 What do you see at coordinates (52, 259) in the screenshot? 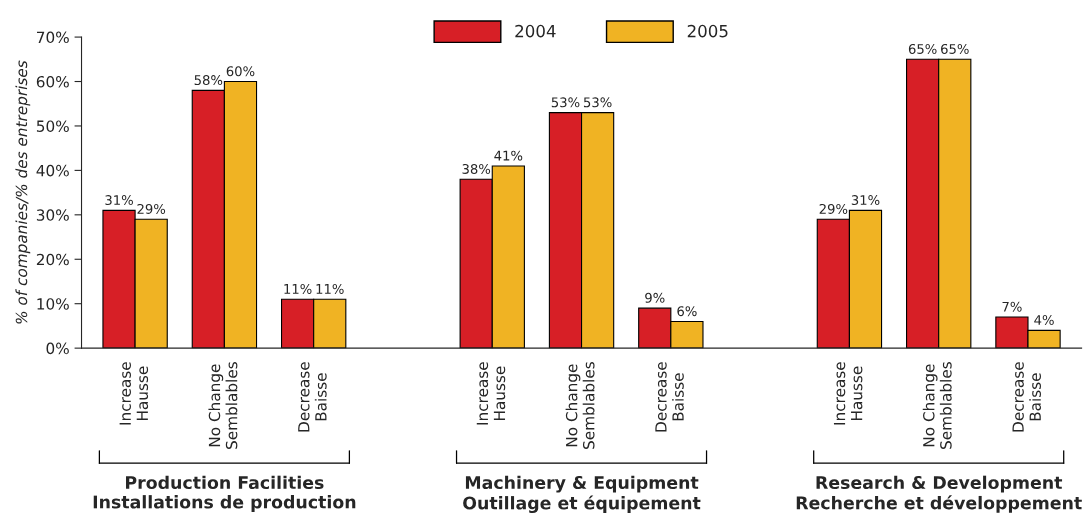
I see `y-tick-label: 20%` at bounding box center [52, 259].